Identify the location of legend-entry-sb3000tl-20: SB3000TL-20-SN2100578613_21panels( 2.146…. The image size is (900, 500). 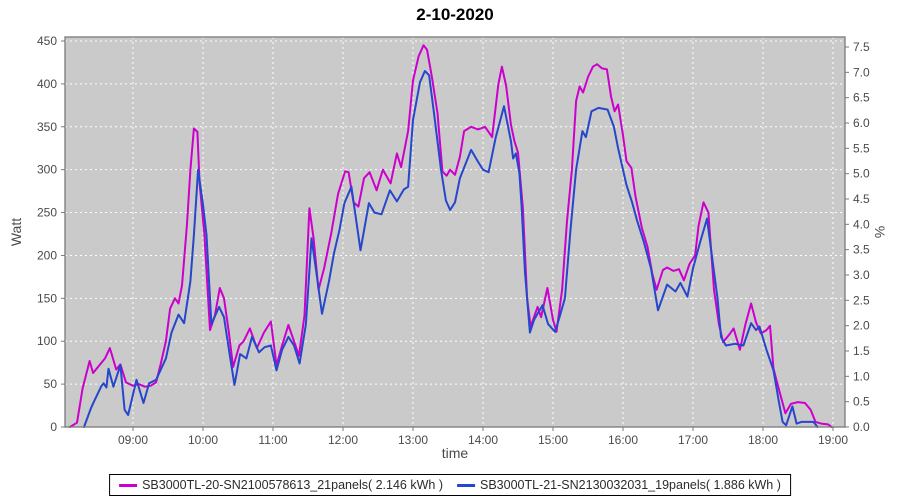
(281, 485).